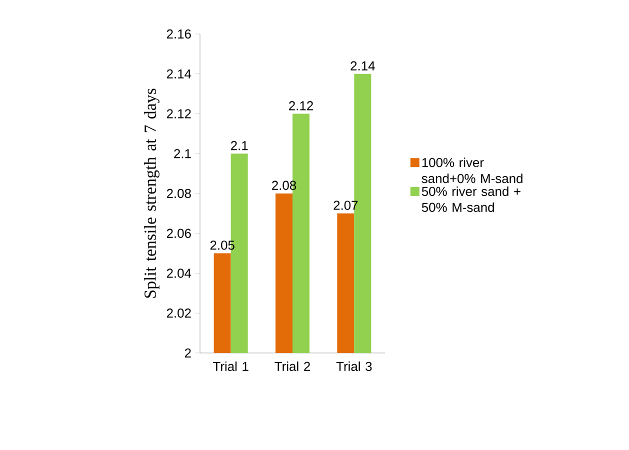 The image size is (629, 450). I want to click on y-tick-label: 2.12, so click(178, 113).